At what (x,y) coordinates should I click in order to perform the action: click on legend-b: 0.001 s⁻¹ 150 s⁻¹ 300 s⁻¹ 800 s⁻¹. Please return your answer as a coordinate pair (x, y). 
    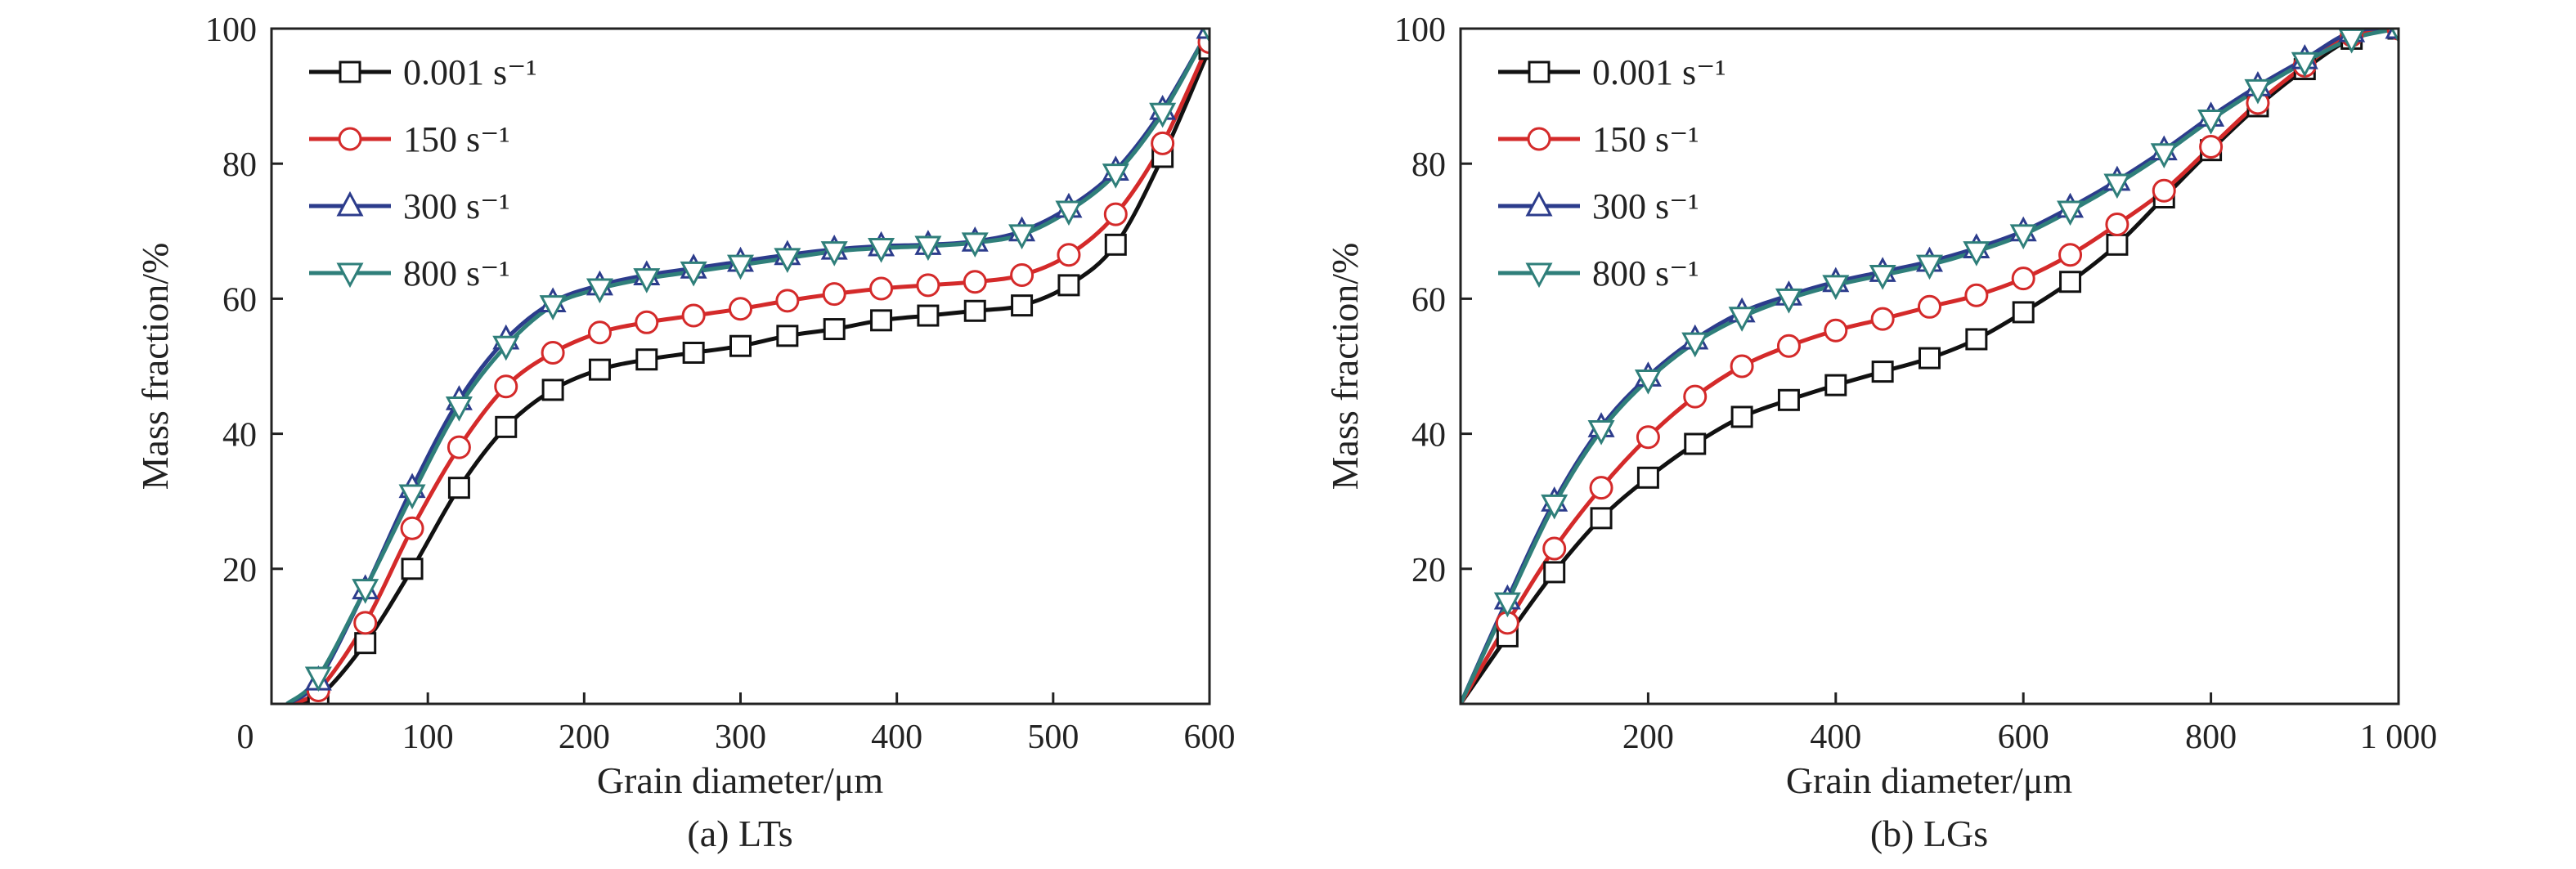
    Looking at the image, I should click on (1612, 173).